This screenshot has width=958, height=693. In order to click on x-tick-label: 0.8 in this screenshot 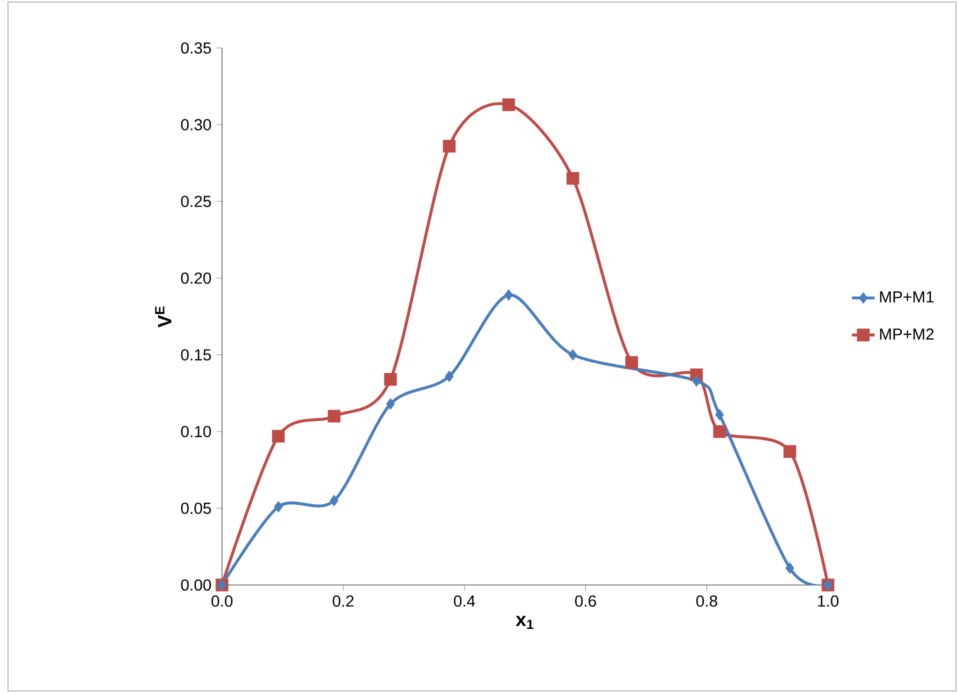, I will do `click(707, 601)`.